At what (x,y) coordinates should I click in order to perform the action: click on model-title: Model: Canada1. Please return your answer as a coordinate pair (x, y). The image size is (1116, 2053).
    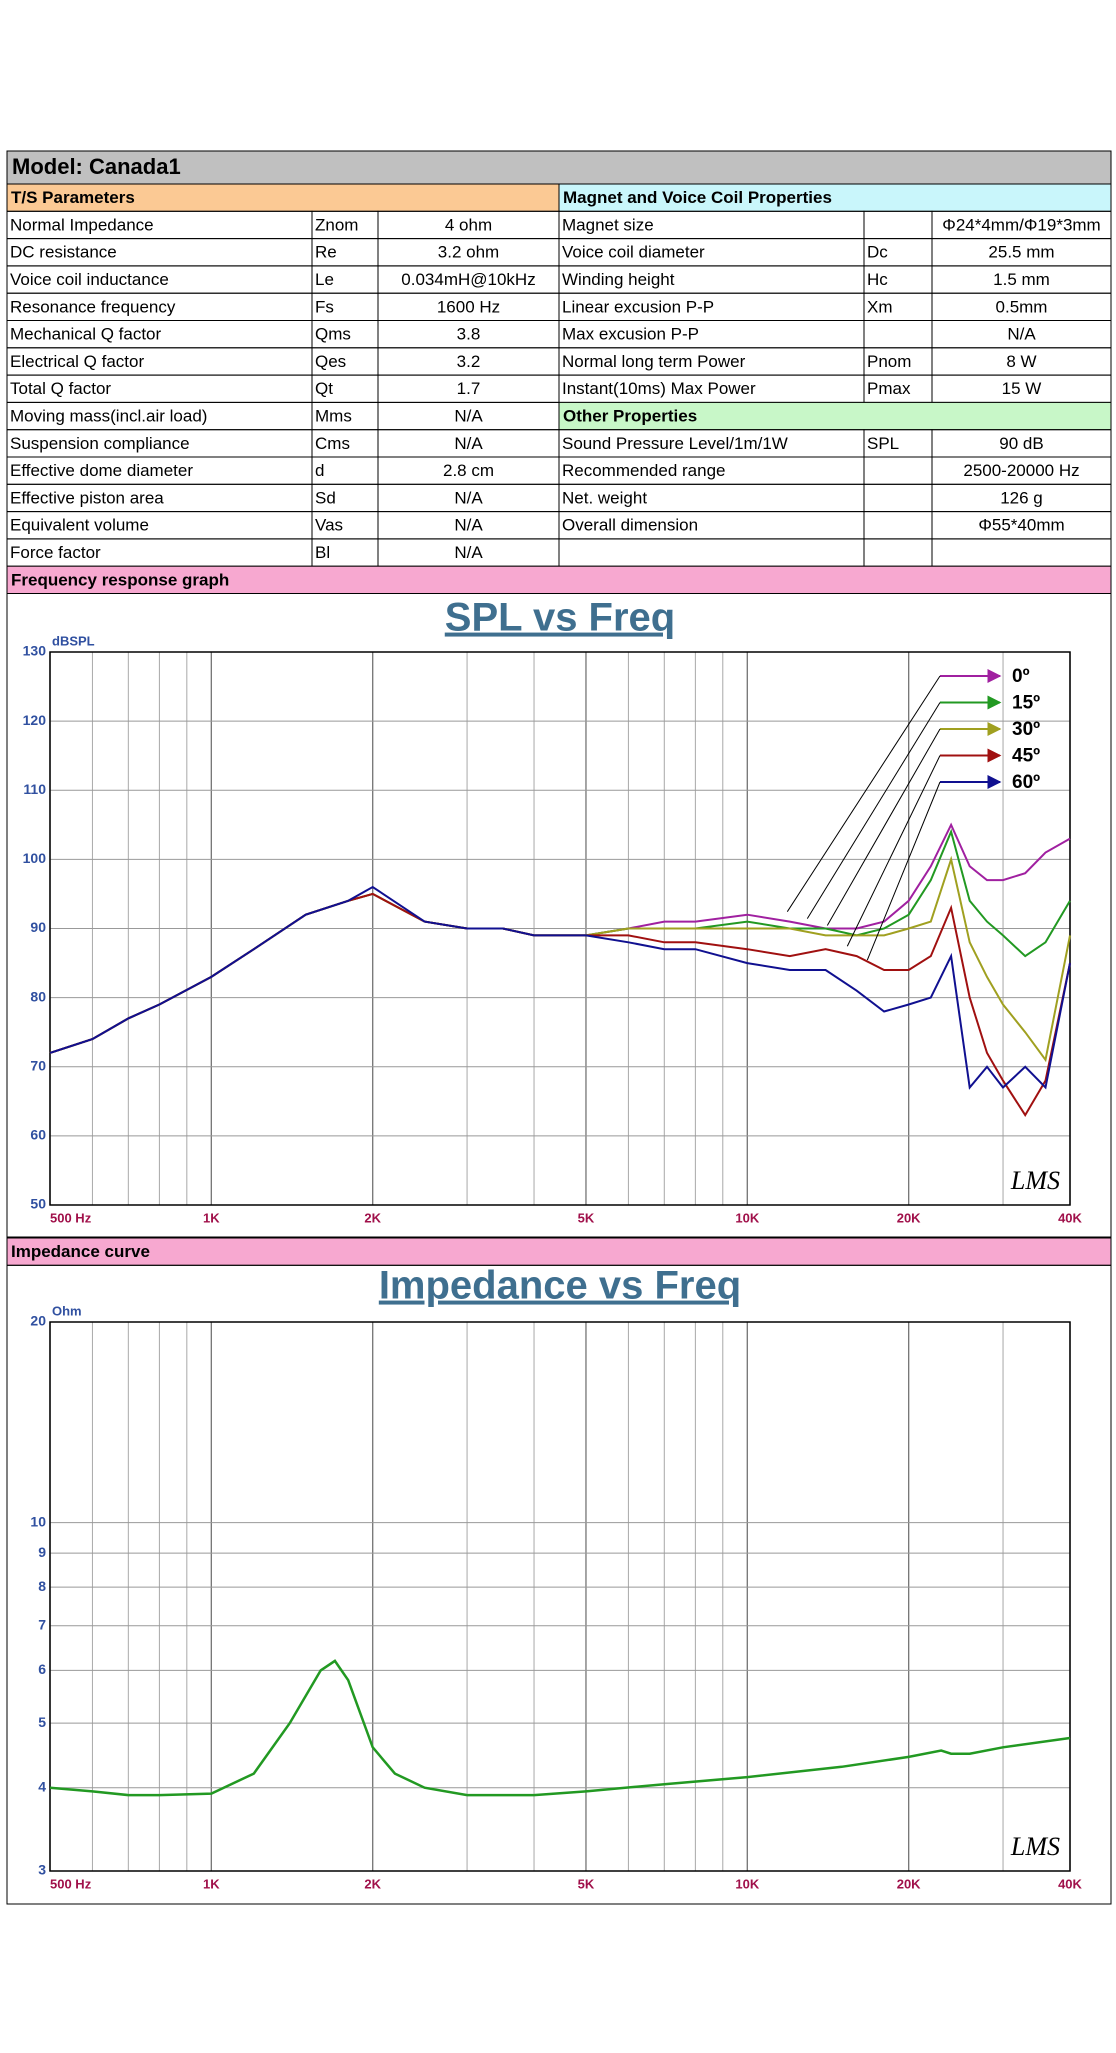
    Looking at the image, I should click on (96, 166).